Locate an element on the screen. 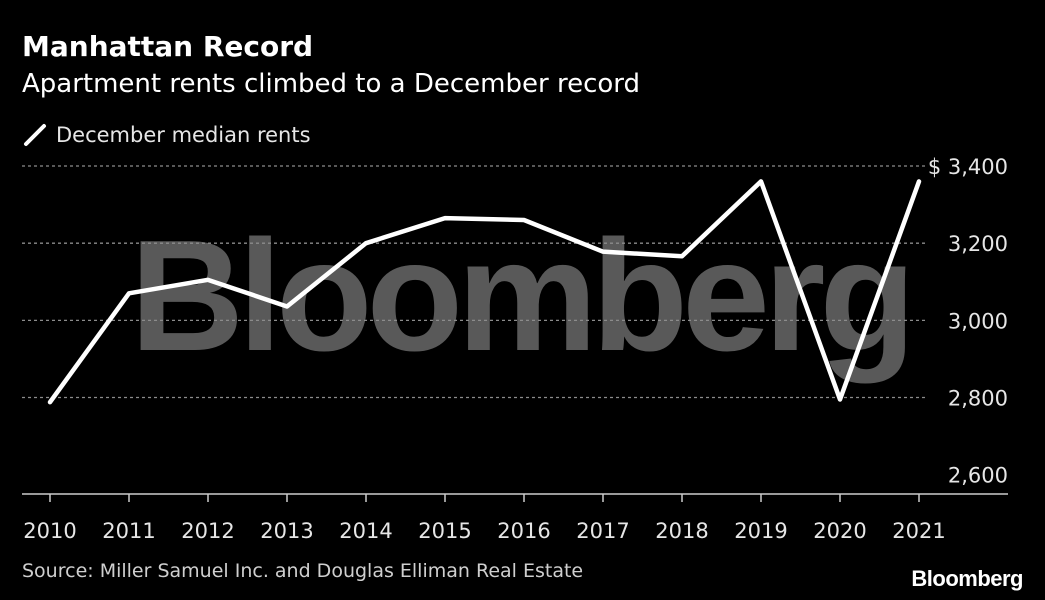 The image size is (1045, 600). legend-label: December median rents is located at coordinates (183, 135).